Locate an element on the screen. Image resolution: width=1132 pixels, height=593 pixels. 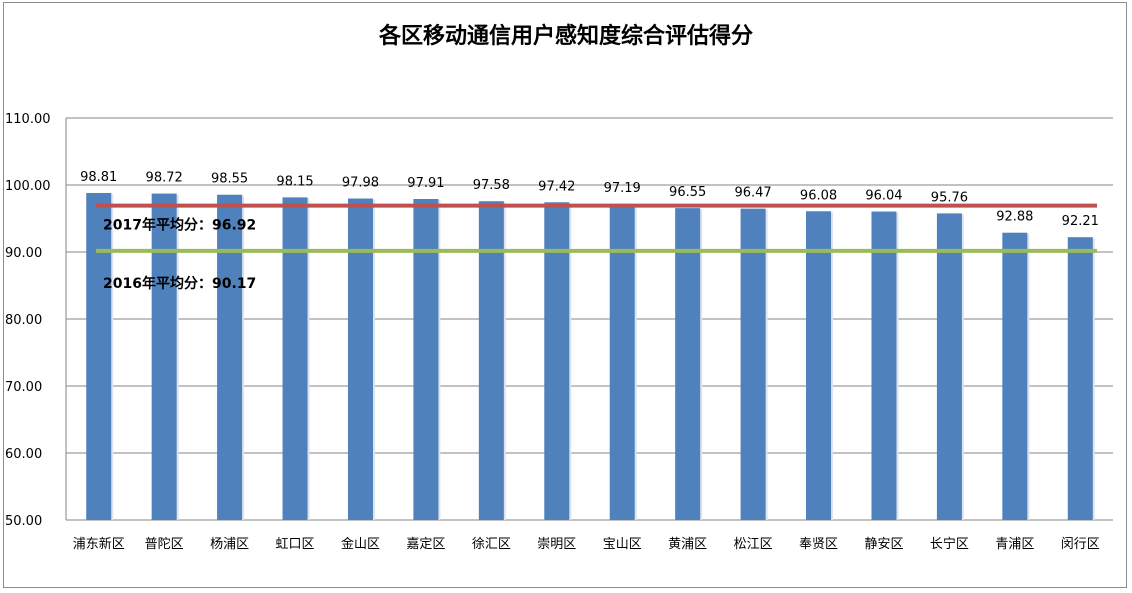
category-label: 徐汇区 is located at coordinates (491, 544).